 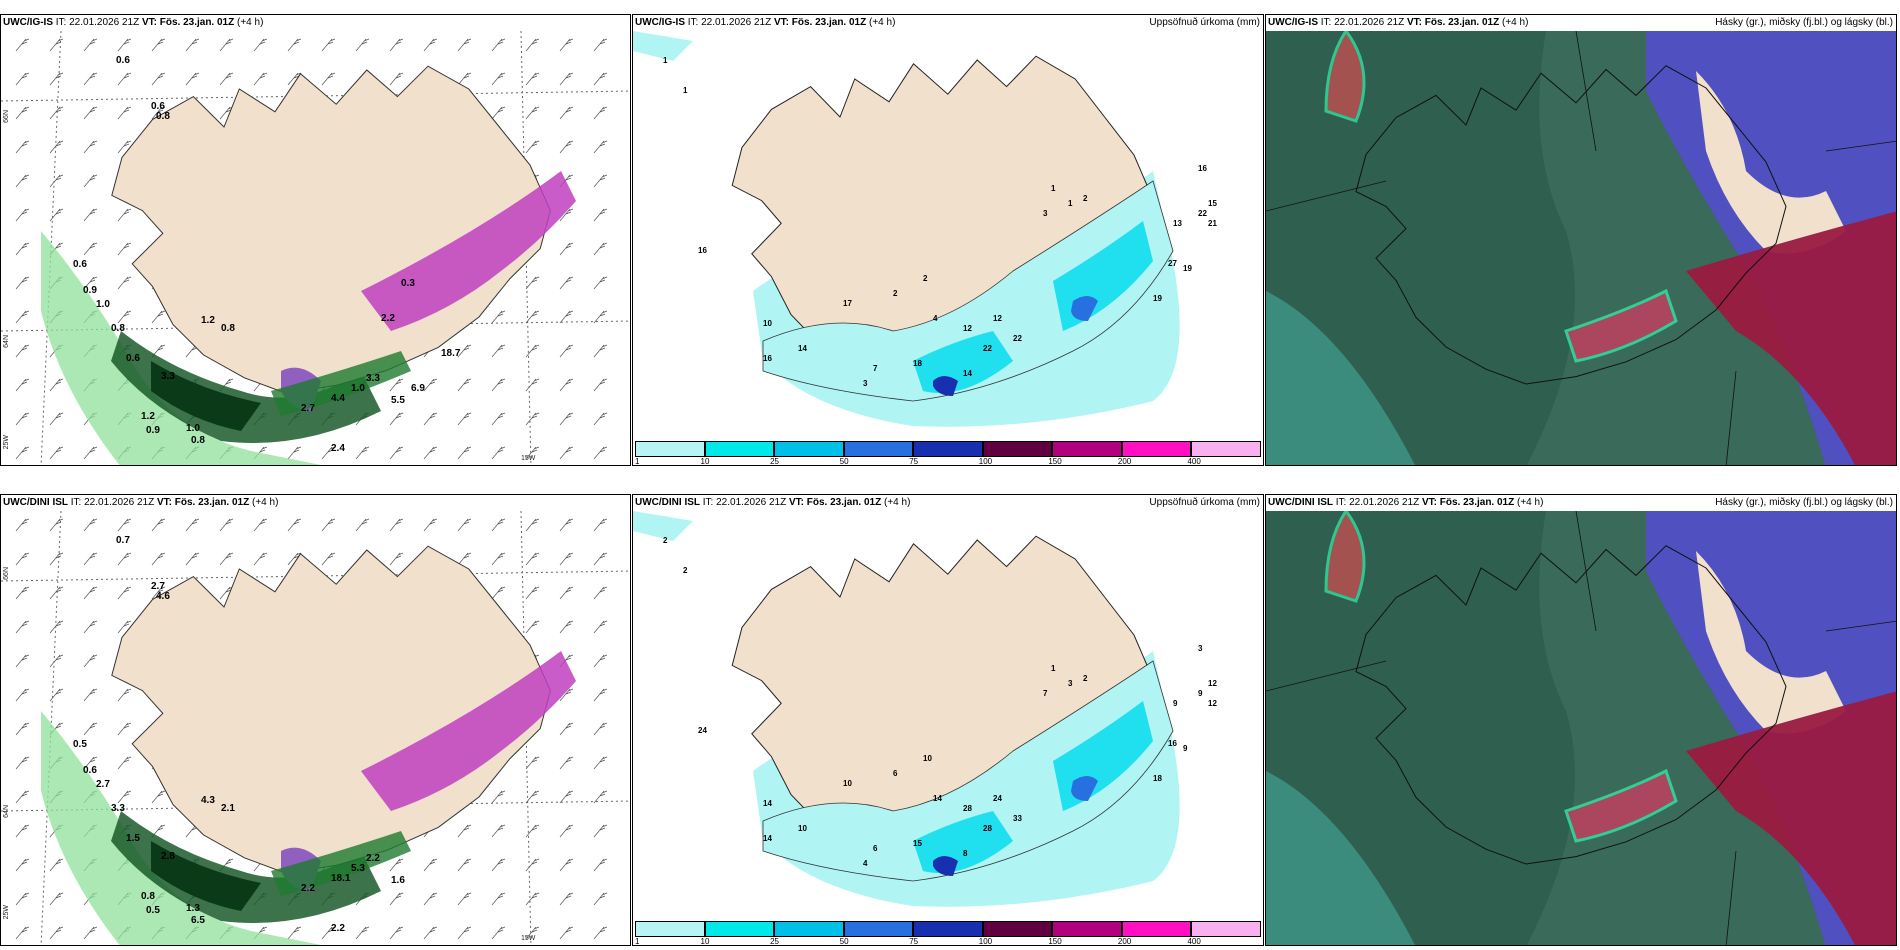 I want to click on precip-value-label: 27, so click(x=1172, y=263).